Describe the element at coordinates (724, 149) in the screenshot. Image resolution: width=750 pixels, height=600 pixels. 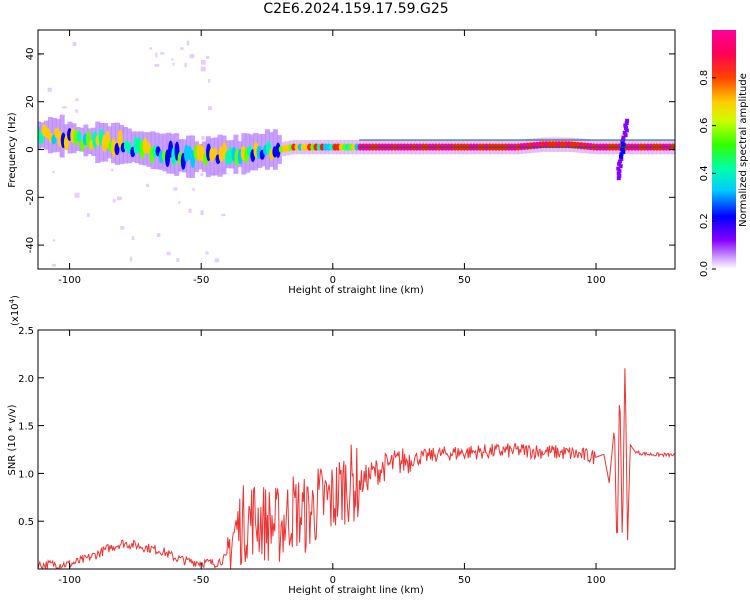
I see `colorbar-gradient` at that location.